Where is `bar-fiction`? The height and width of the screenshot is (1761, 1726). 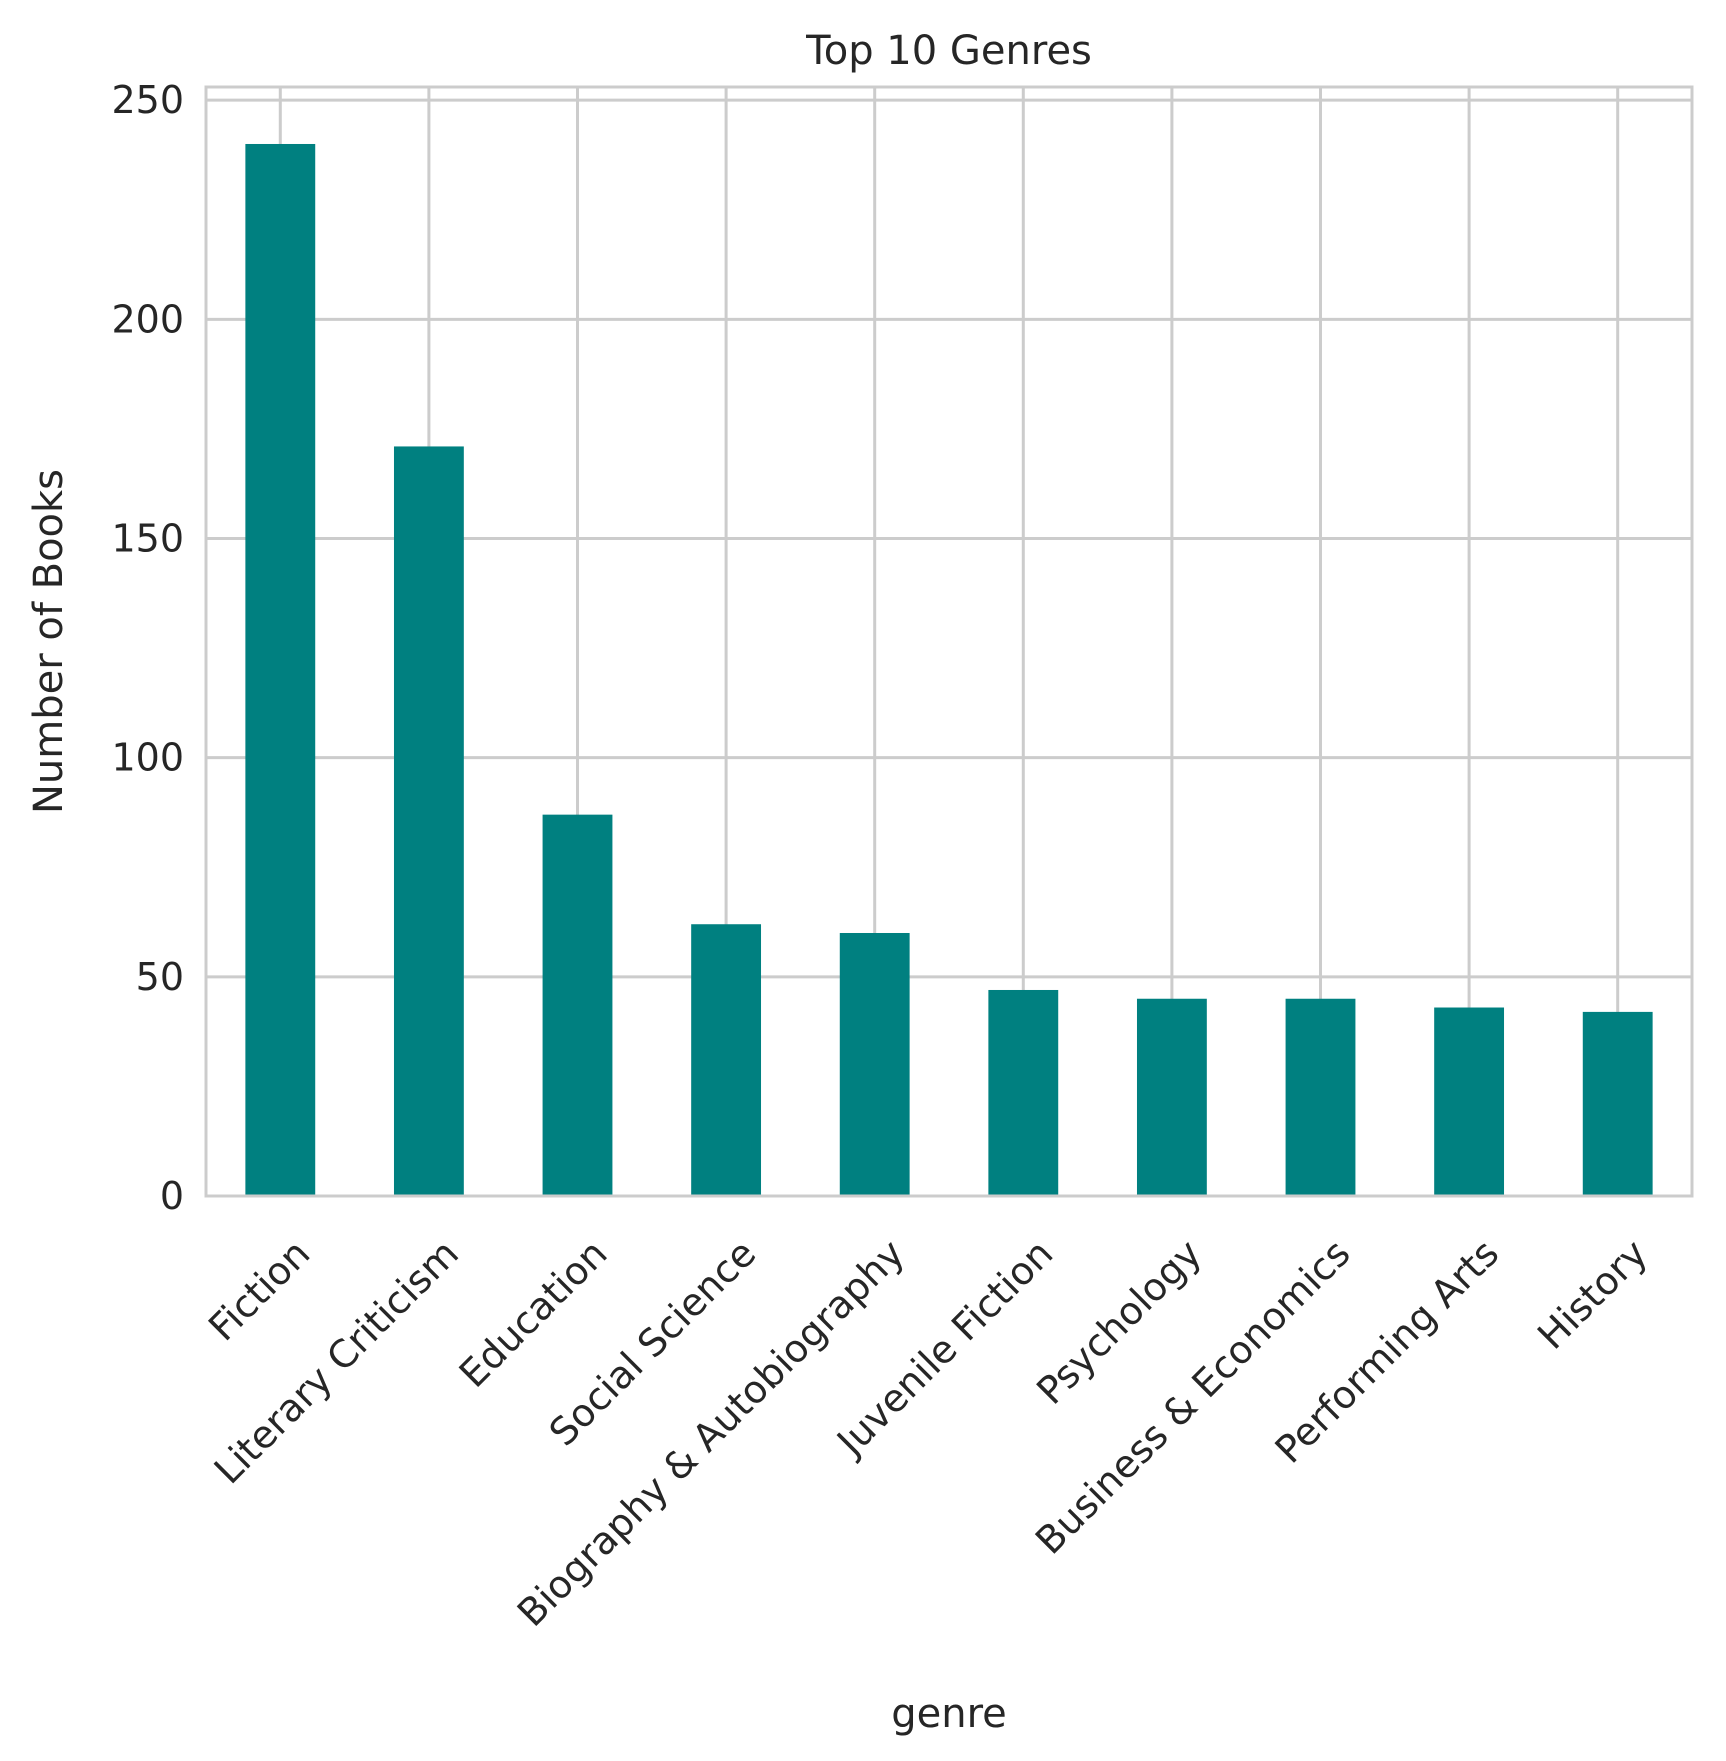 bar-fiction is located at coordinates (280, 670).